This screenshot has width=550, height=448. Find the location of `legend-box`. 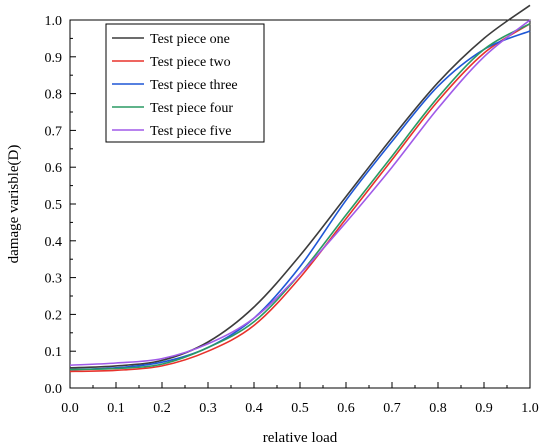

legend-box is located at coordinates (185, 83).